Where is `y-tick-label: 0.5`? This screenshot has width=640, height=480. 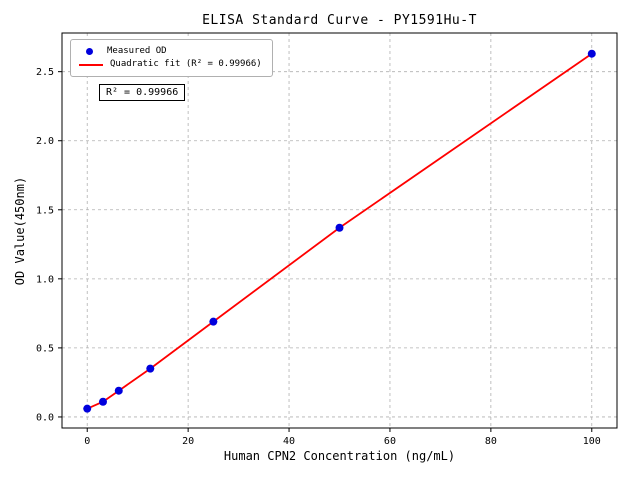 y-tick-label: 0.5 is located at coordinates (45, 348).